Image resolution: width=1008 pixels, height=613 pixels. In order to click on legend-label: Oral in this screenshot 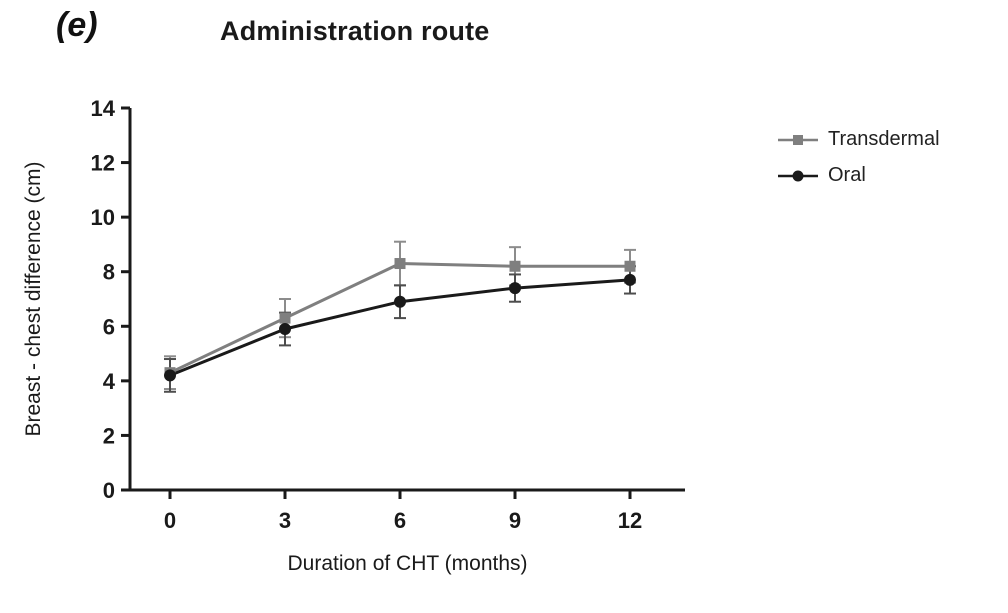, I will do `click(847, 175)`.